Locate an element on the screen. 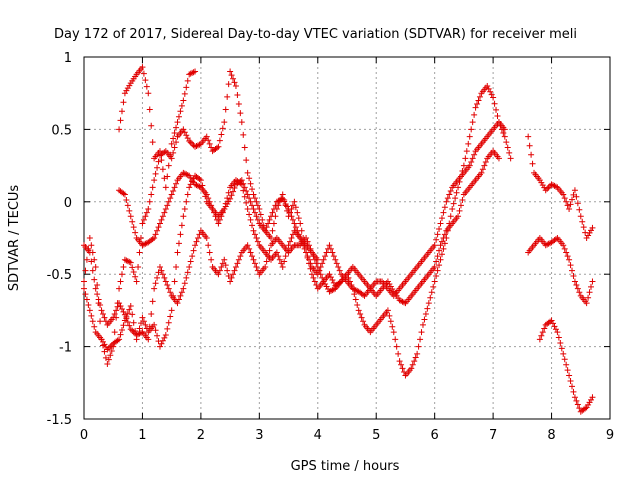  x-tick-label: 0 is located at coordinates (84, 435).